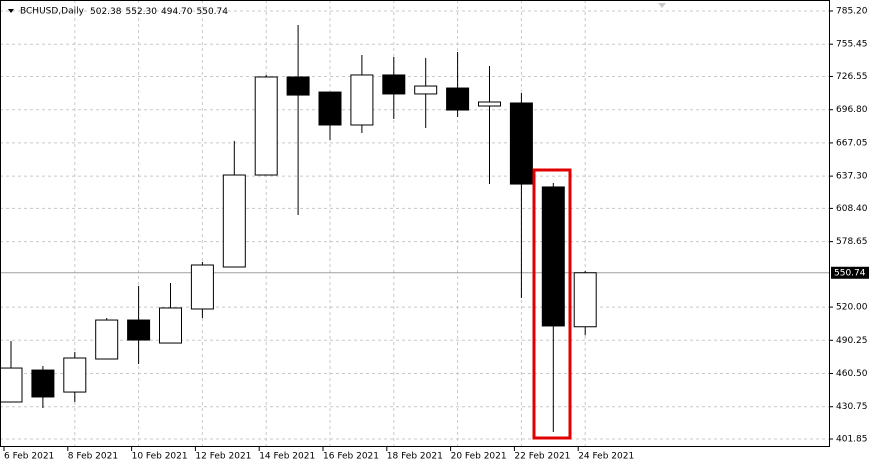 The height and width of the screenshot is (465, 871). What do you see at coordinates (852, 341) in the screenshot?
I see `y-tick-label: 490.25` at bounding box center [852, 341].